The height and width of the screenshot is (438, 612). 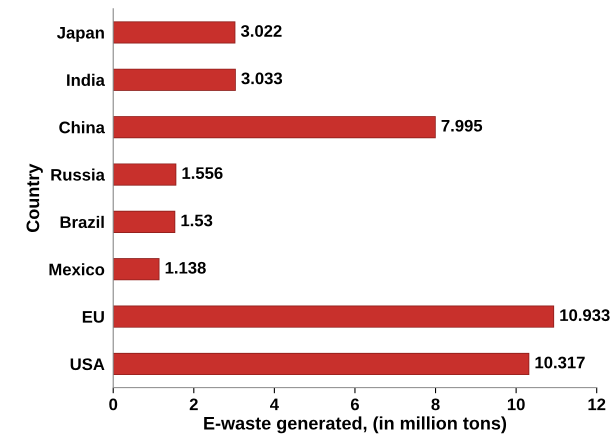 What do you see at coordinates (597, 404) in the screenshot?
I see `x-tick-label: 12` at bounding box center [597, 404].